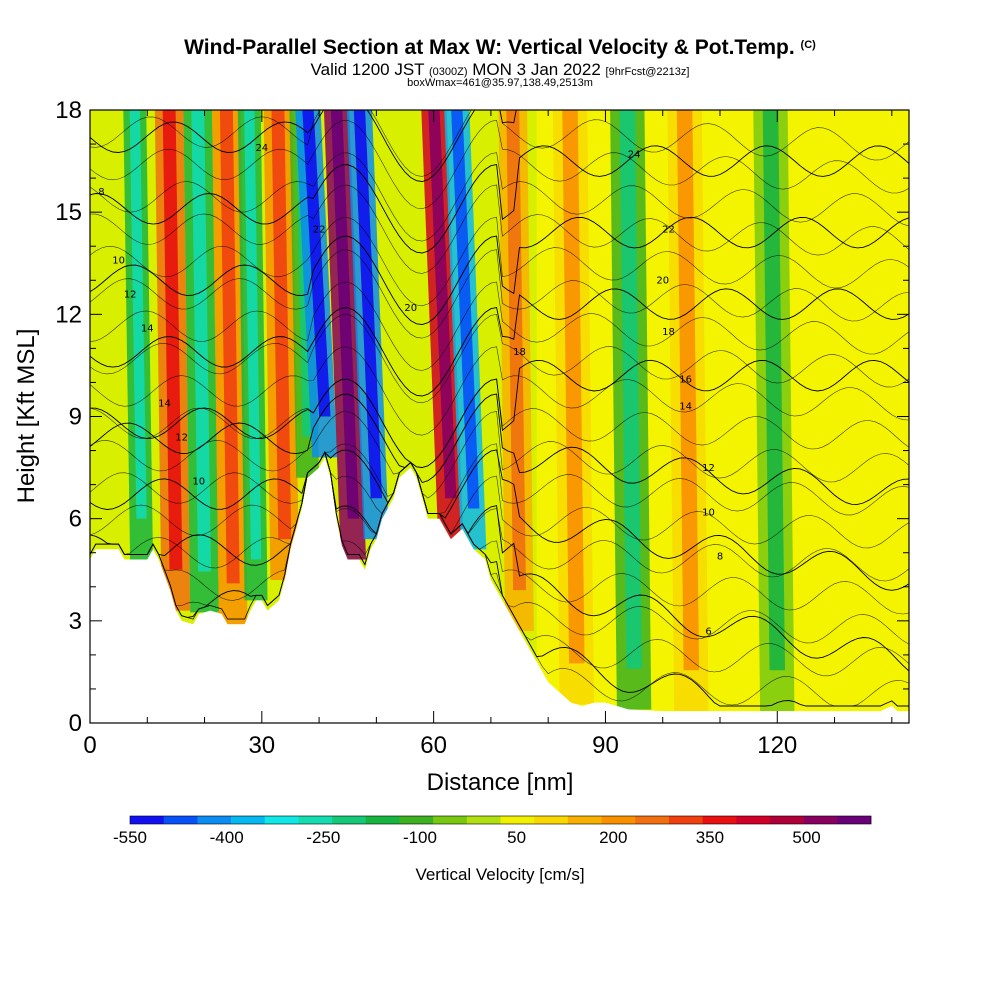  I want to click on x-tick-label: 90, so click(605, 745).